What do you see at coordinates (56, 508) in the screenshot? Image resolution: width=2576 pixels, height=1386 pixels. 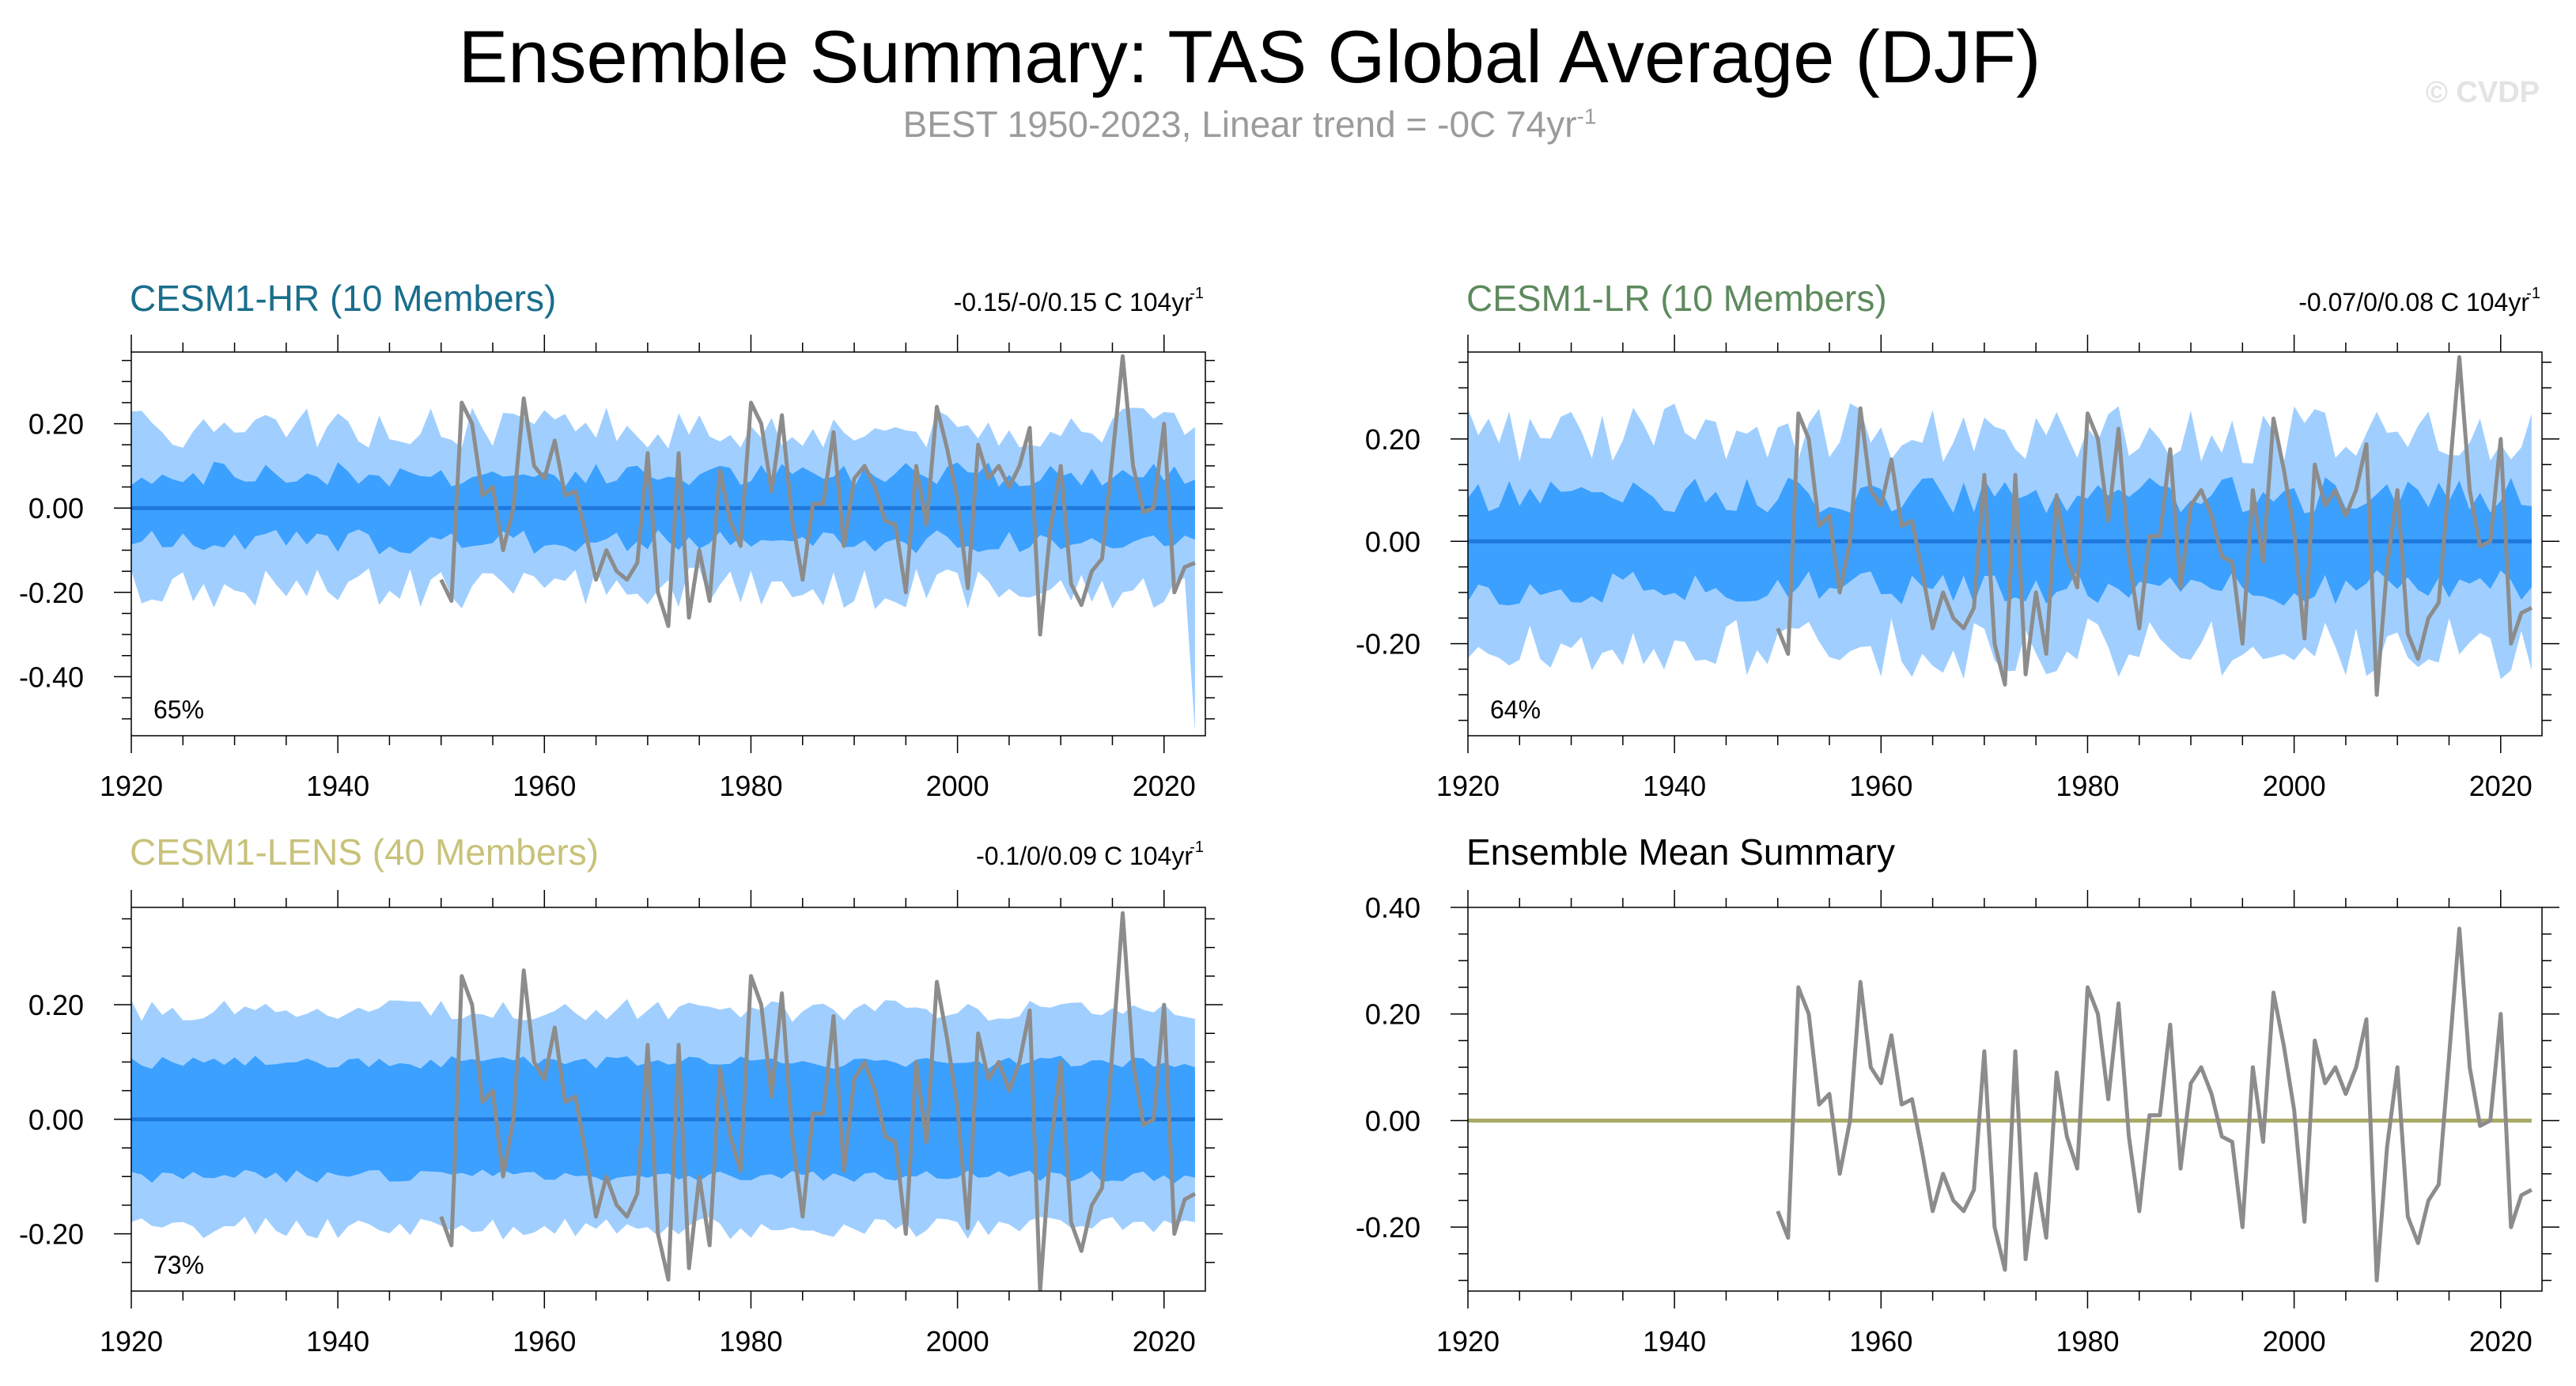 I see `ytick-label-hr: 0.00` at bounding box center [56, 508].